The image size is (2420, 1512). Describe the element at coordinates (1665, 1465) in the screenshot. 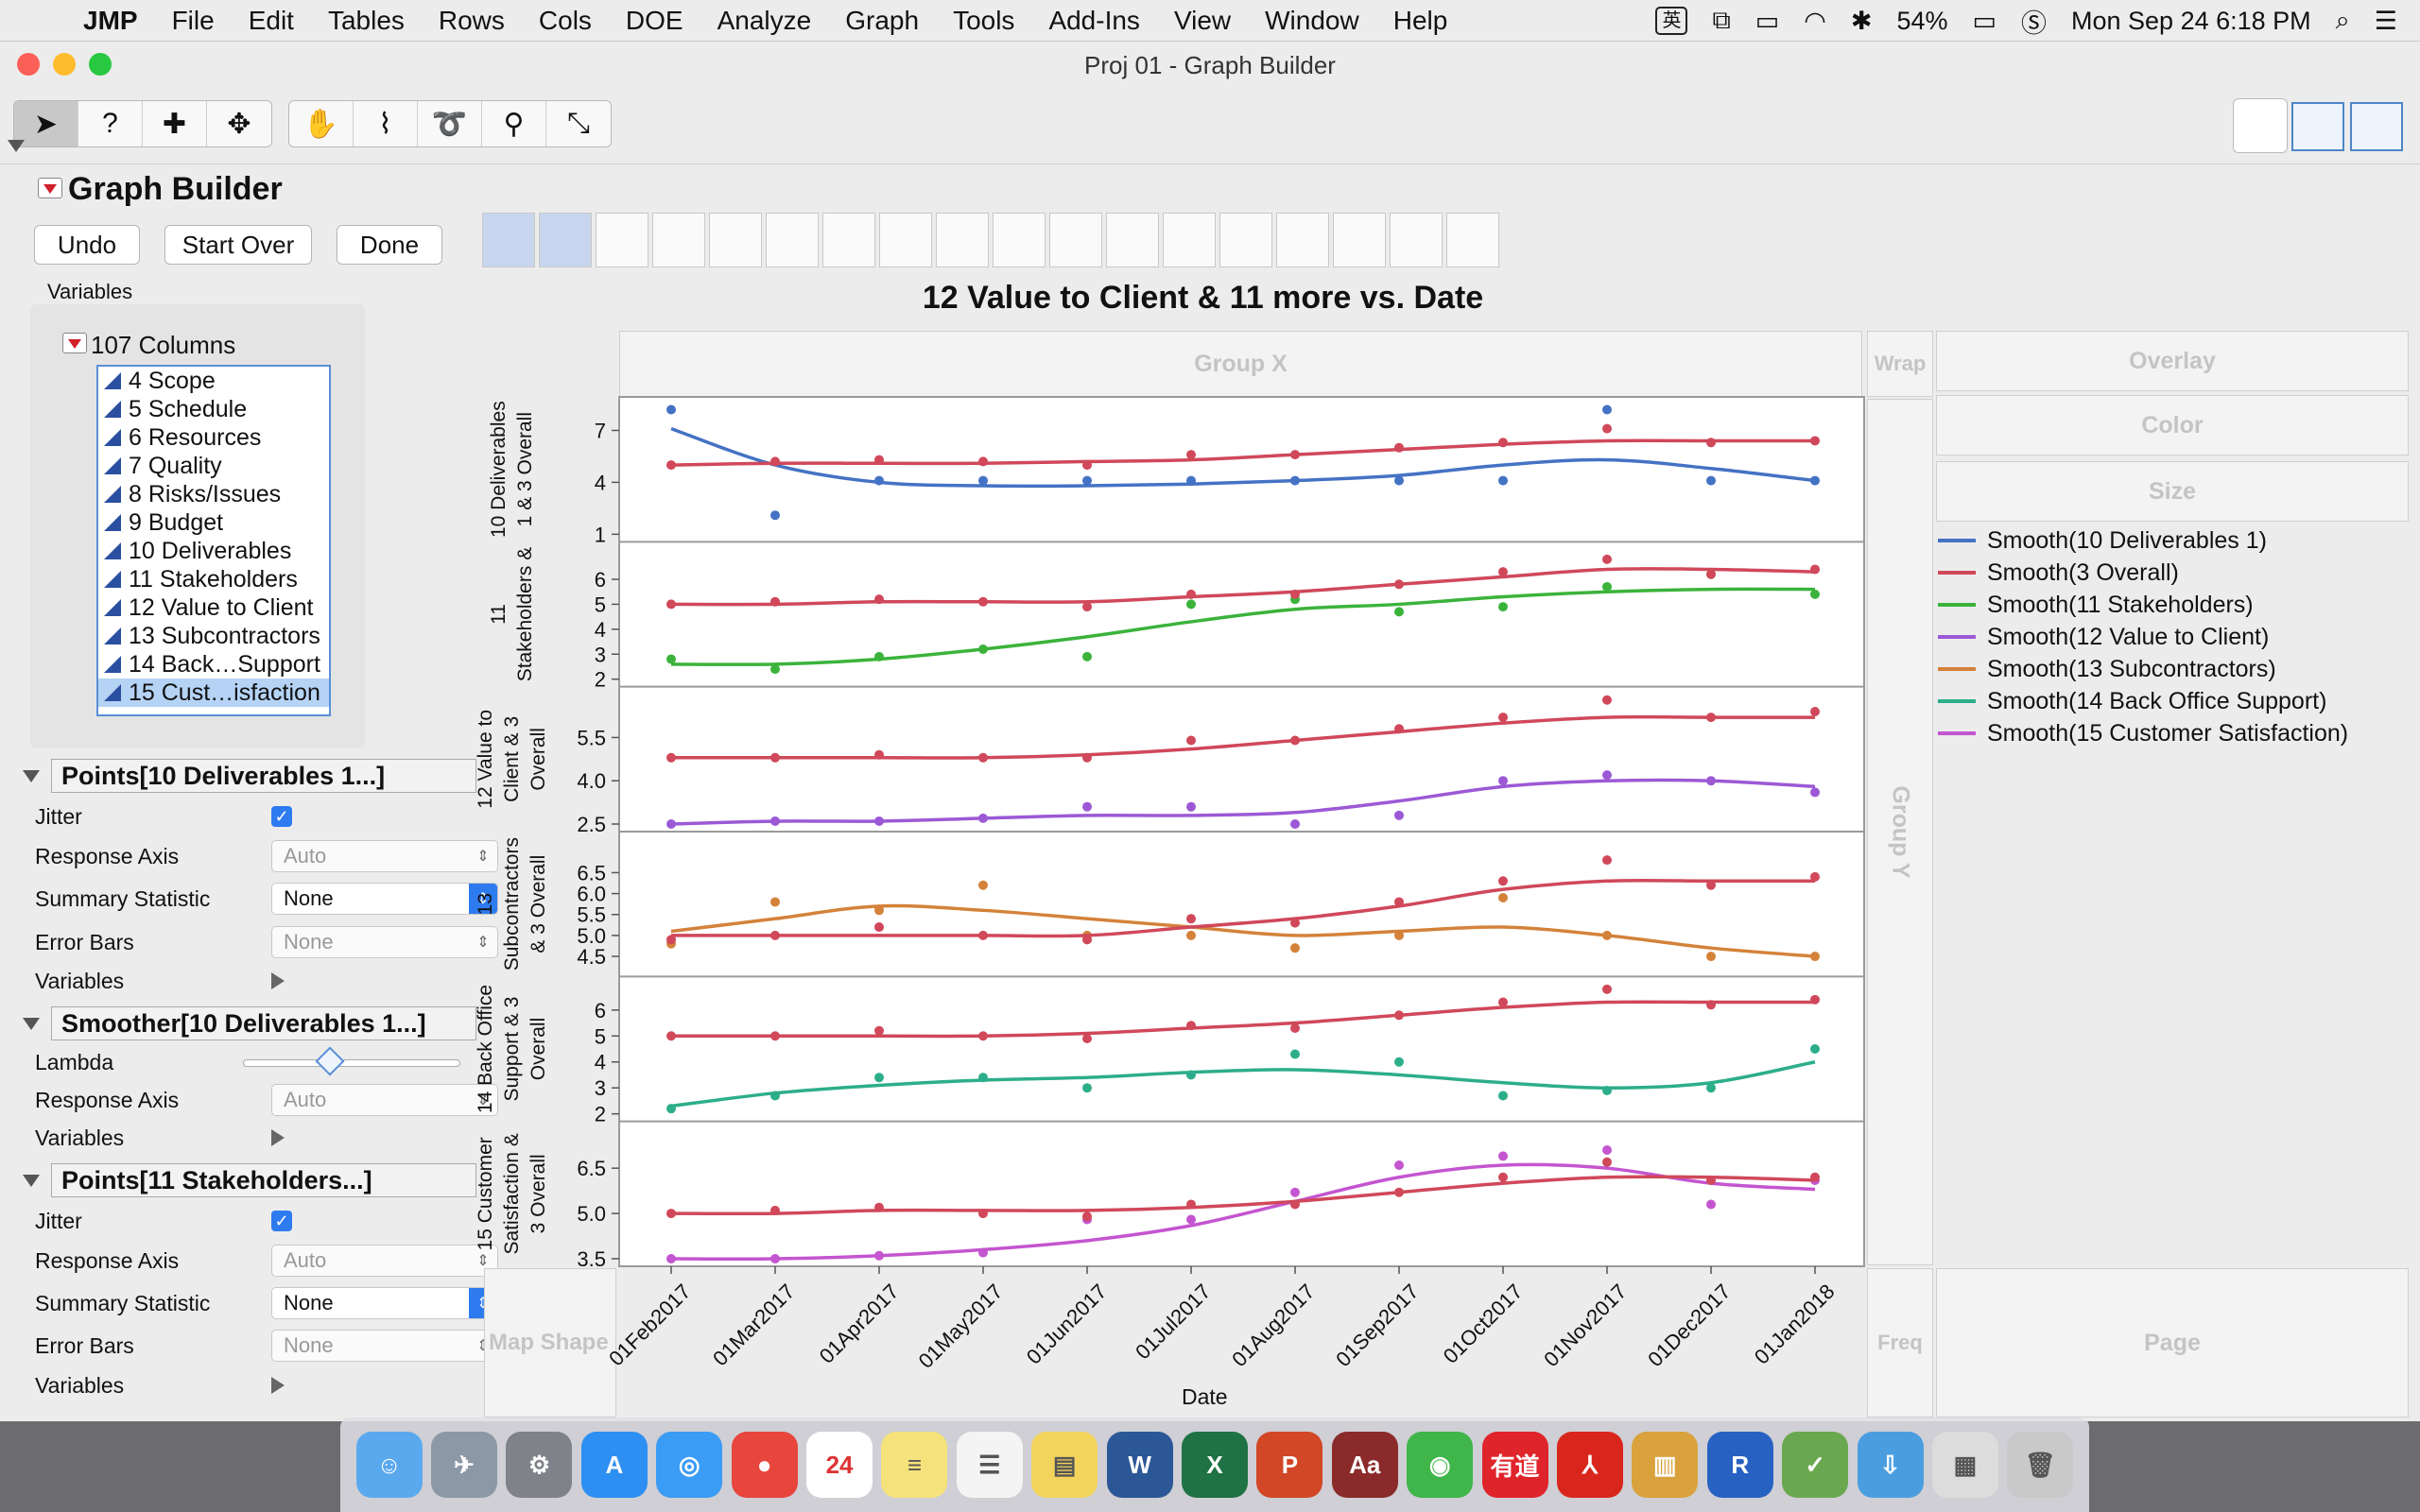

I see `archive-utility-icon: ▥` at that location.